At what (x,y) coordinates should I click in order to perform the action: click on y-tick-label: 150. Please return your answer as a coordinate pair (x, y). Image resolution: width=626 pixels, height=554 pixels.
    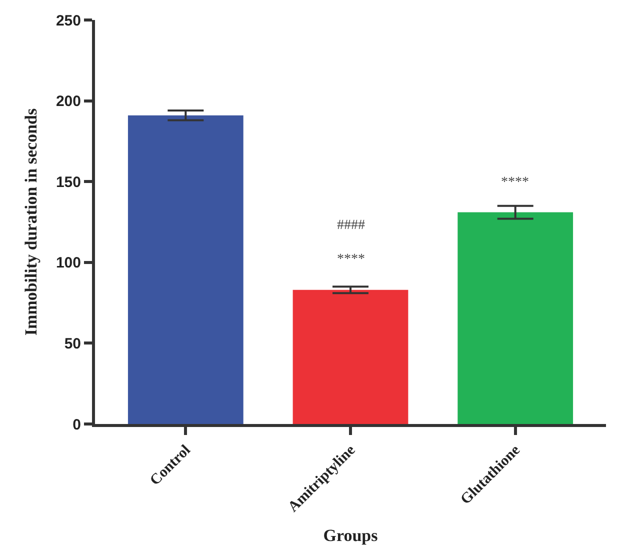
    Looking at the image, I should click on (68, 182).